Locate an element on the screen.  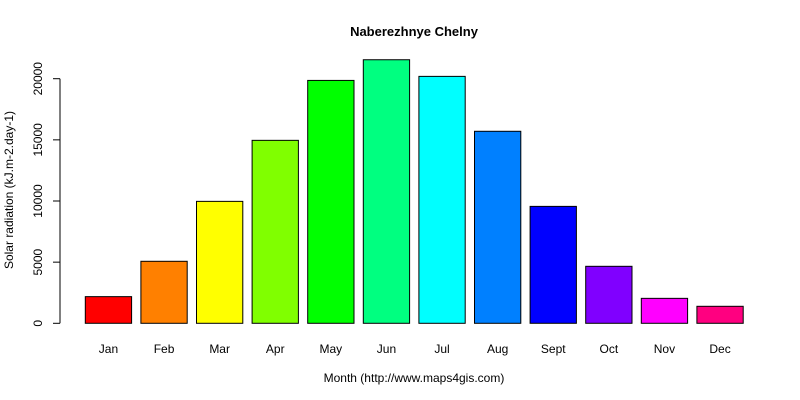
x-tick-label: Apr is located at coordinates (275, 349).